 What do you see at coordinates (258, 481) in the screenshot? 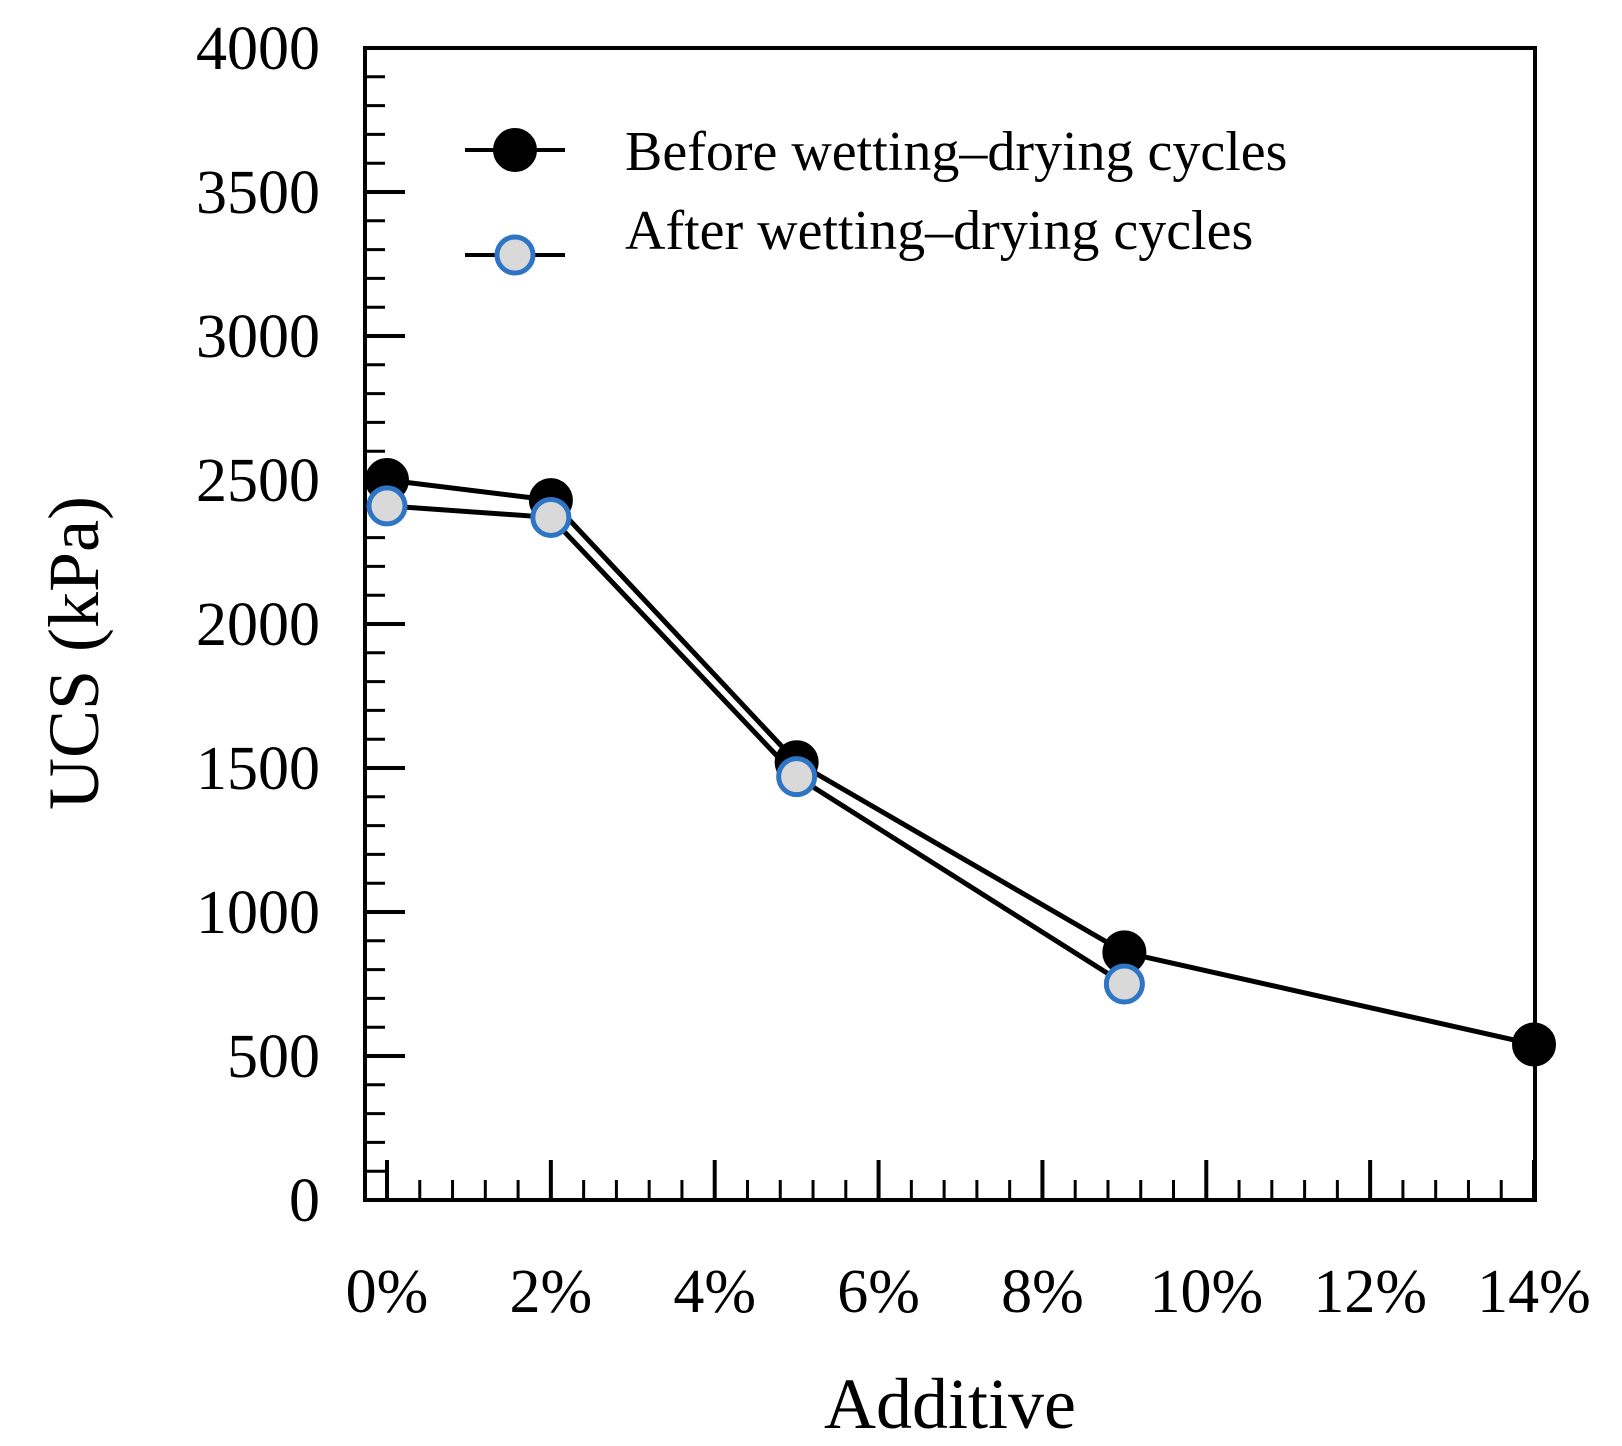
I see `y-tick-label: 2500` at bounding box center [258, 481].